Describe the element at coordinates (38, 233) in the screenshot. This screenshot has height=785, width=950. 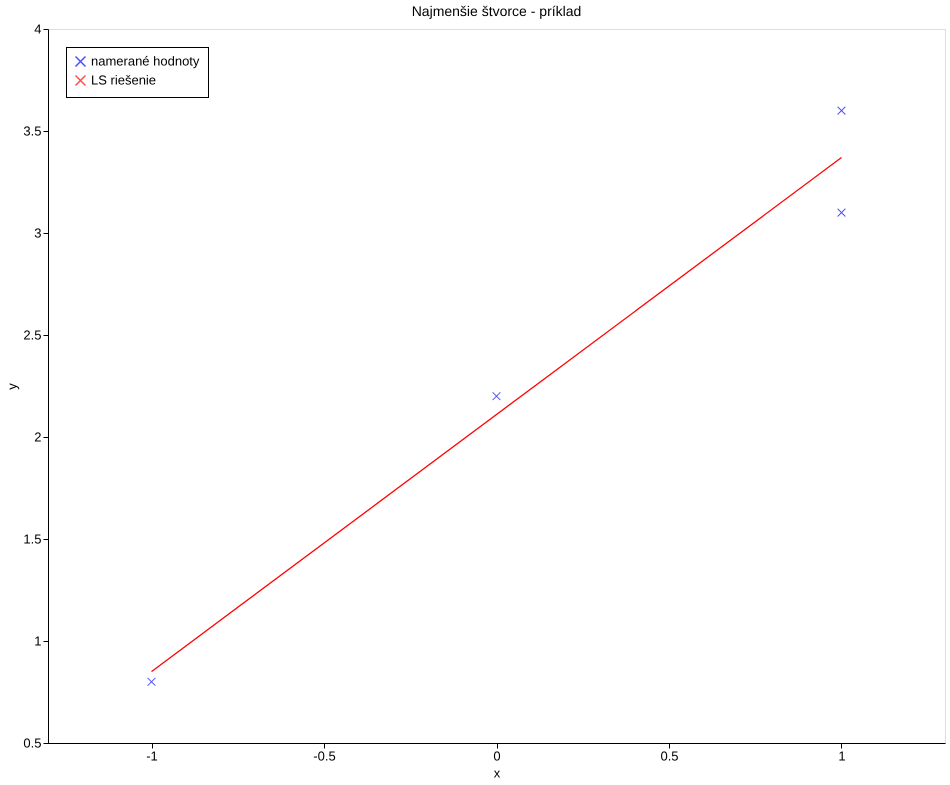
I see `y-tick-label: 3` at that location.